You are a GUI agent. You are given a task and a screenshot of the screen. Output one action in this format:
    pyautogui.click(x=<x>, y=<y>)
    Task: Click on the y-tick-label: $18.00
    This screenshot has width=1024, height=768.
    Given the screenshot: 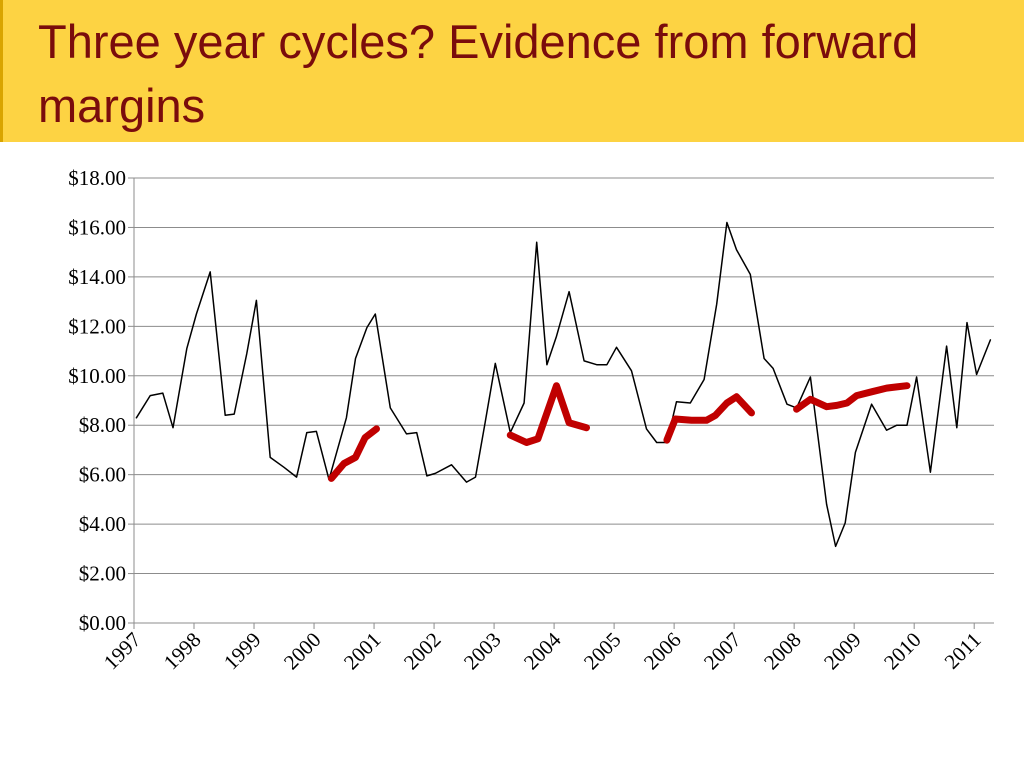 What is the action you would take?
    pyautogui.click(x=97, y=178)
    